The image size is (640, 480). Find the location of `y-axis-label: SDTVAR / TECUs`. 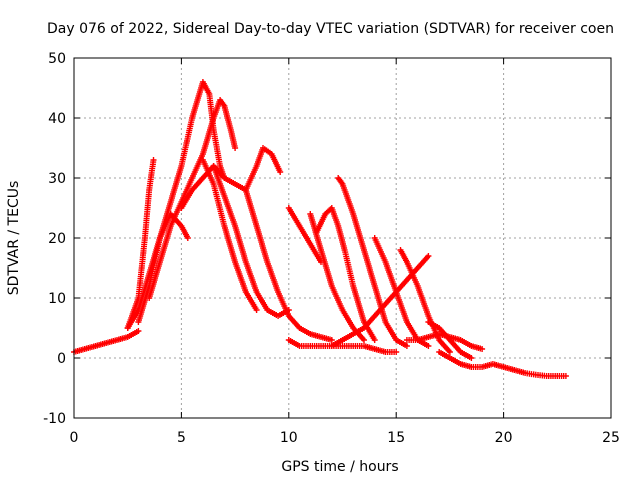

y-axis-label: SDTVAR / TECUs is located at coordinates (14, 238).